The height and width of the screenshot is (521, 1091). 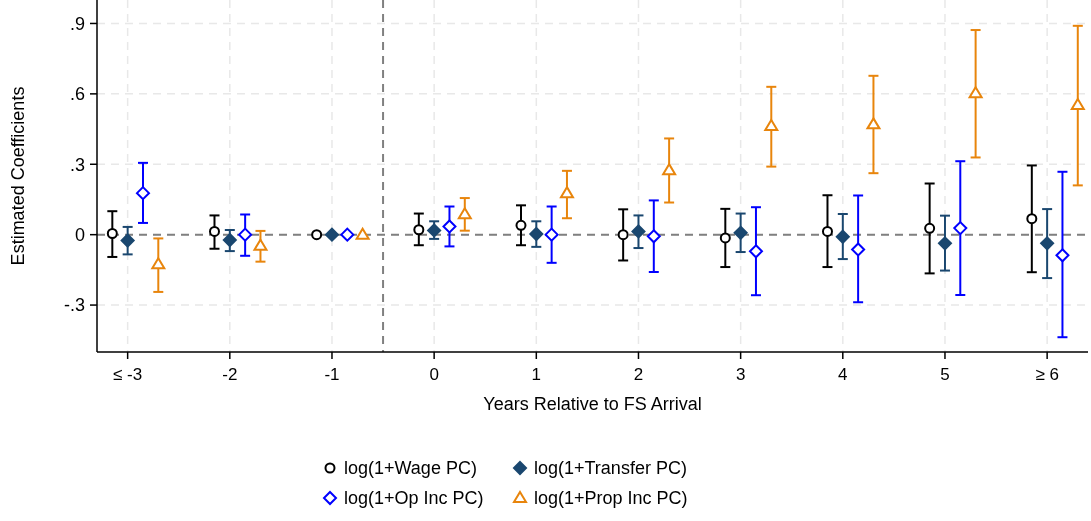 I want to click on y-tick-label: .9, so click(x=77, y=23).